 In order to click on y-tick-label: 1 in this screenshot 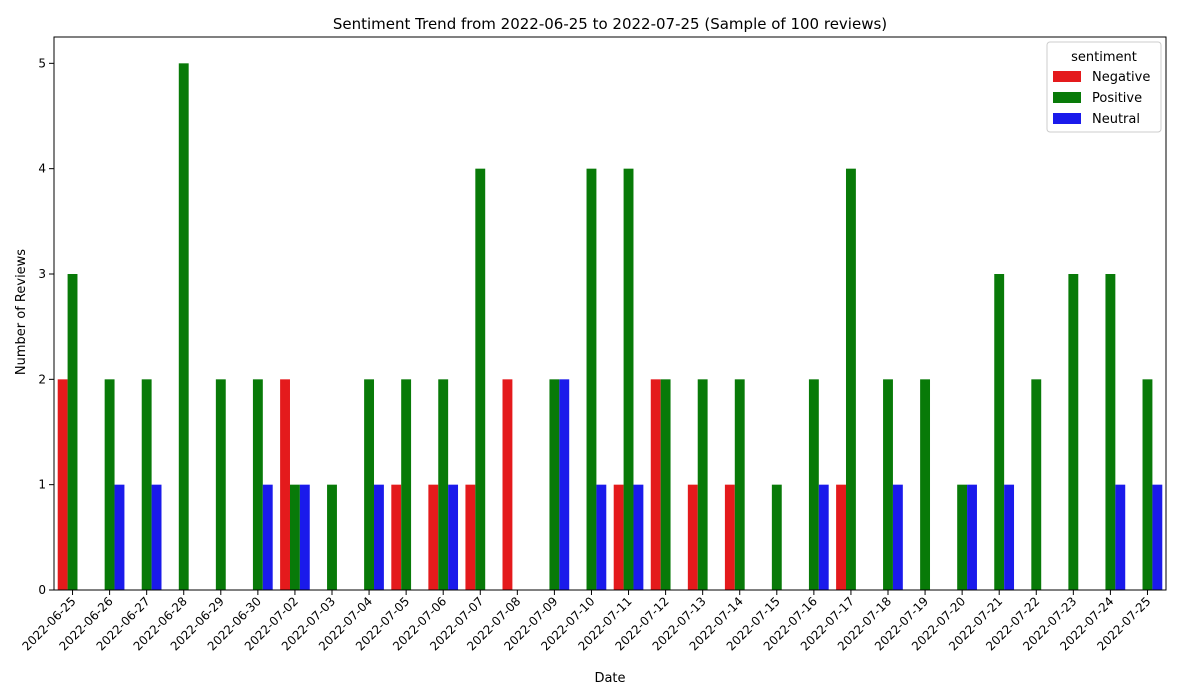, I will do `click(42, 485)`.